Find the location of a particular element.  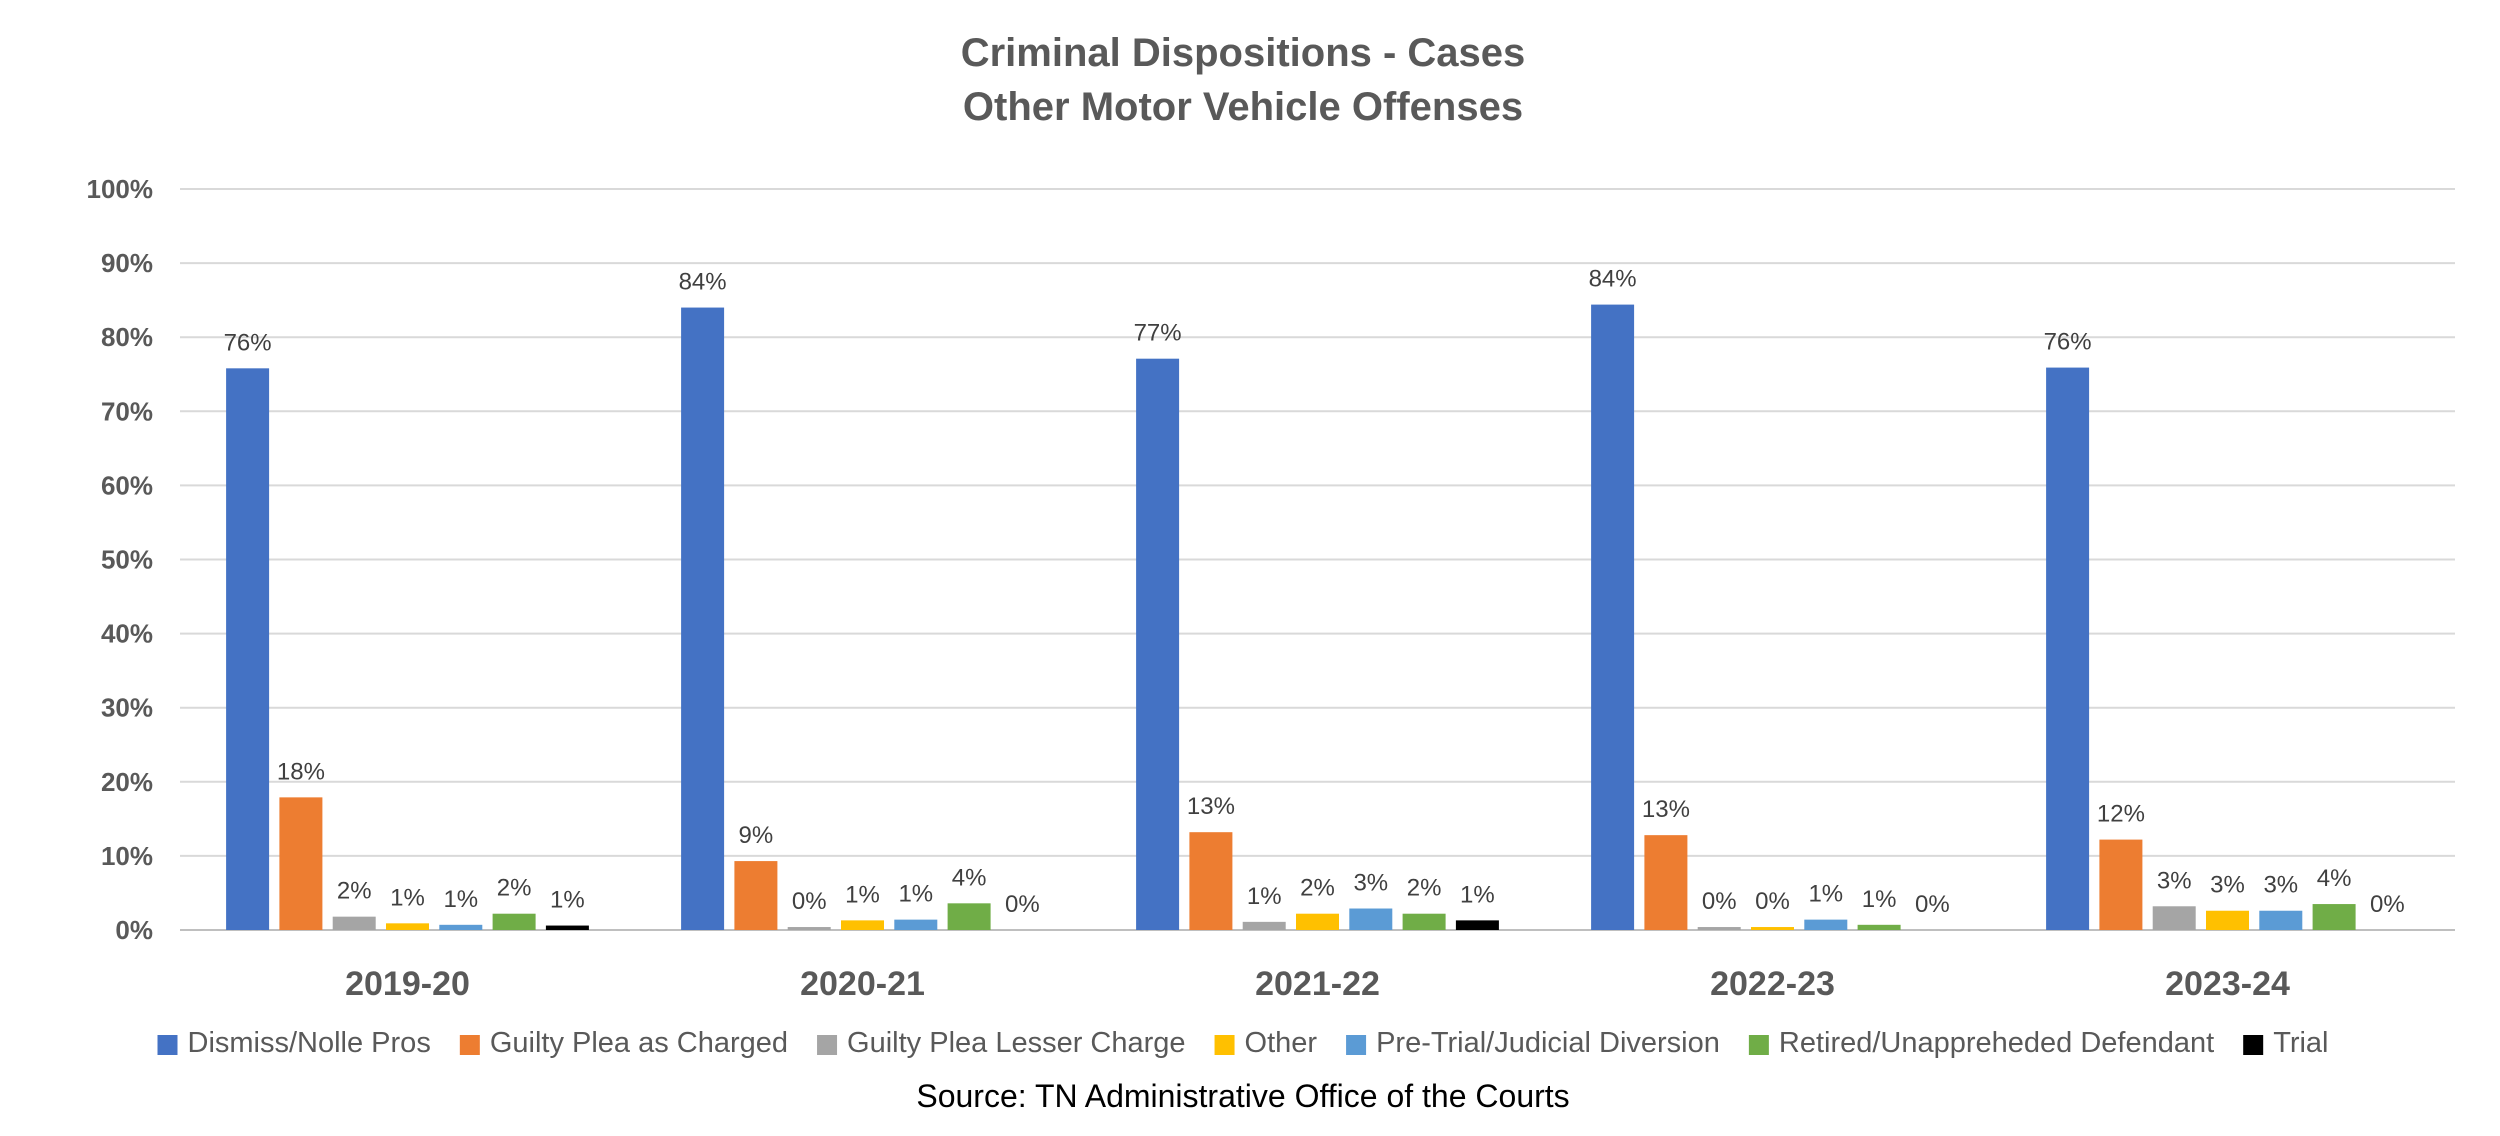

y-tick-label: 30% is located at coordinates (127, 708).